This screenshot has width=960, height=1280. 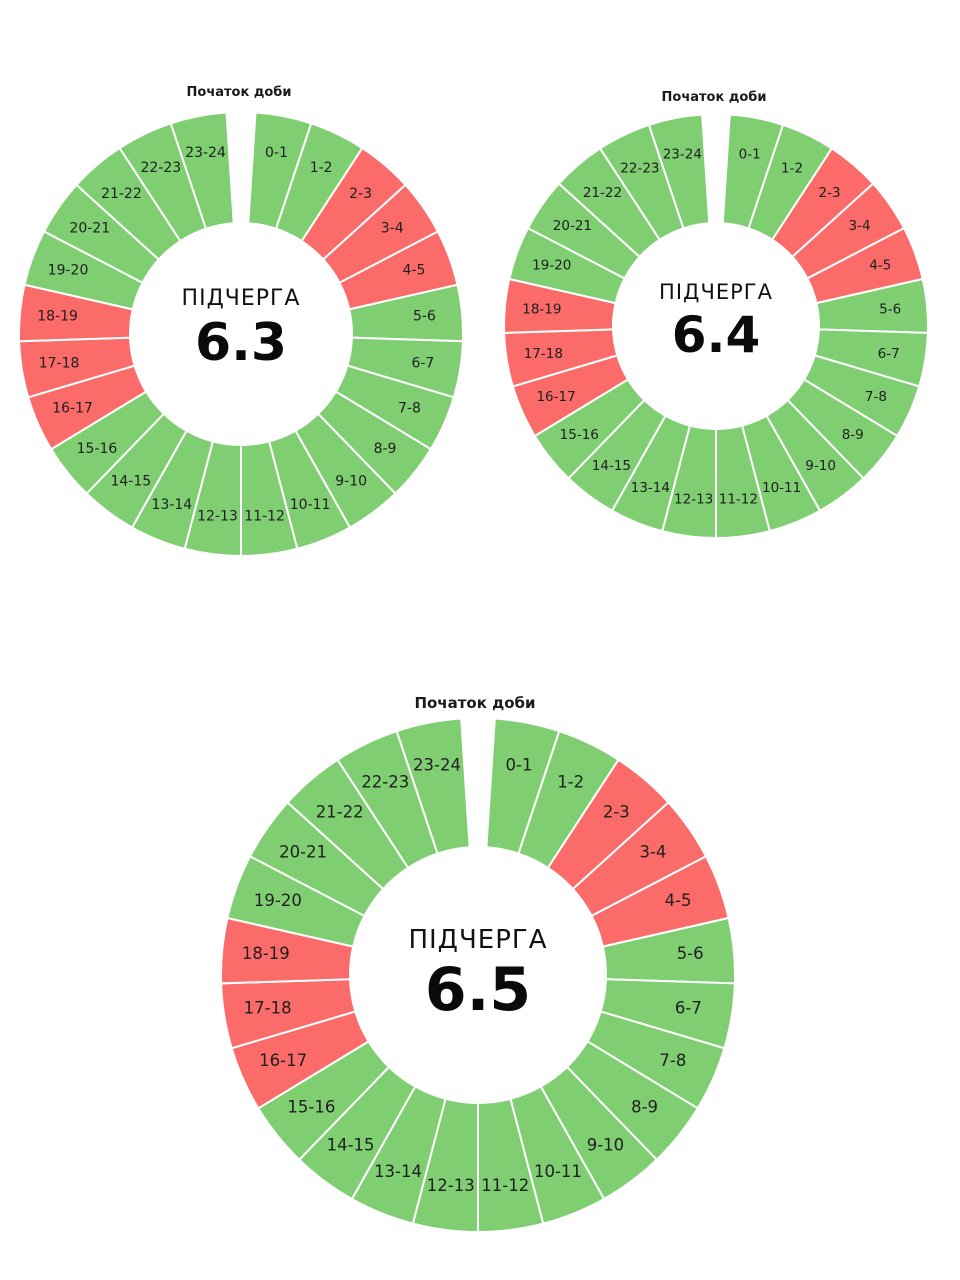 What do you see at coordinates (716, 335) in the screenshot?
I see `queue-number: 6.4` at bounding box center [716, 335].